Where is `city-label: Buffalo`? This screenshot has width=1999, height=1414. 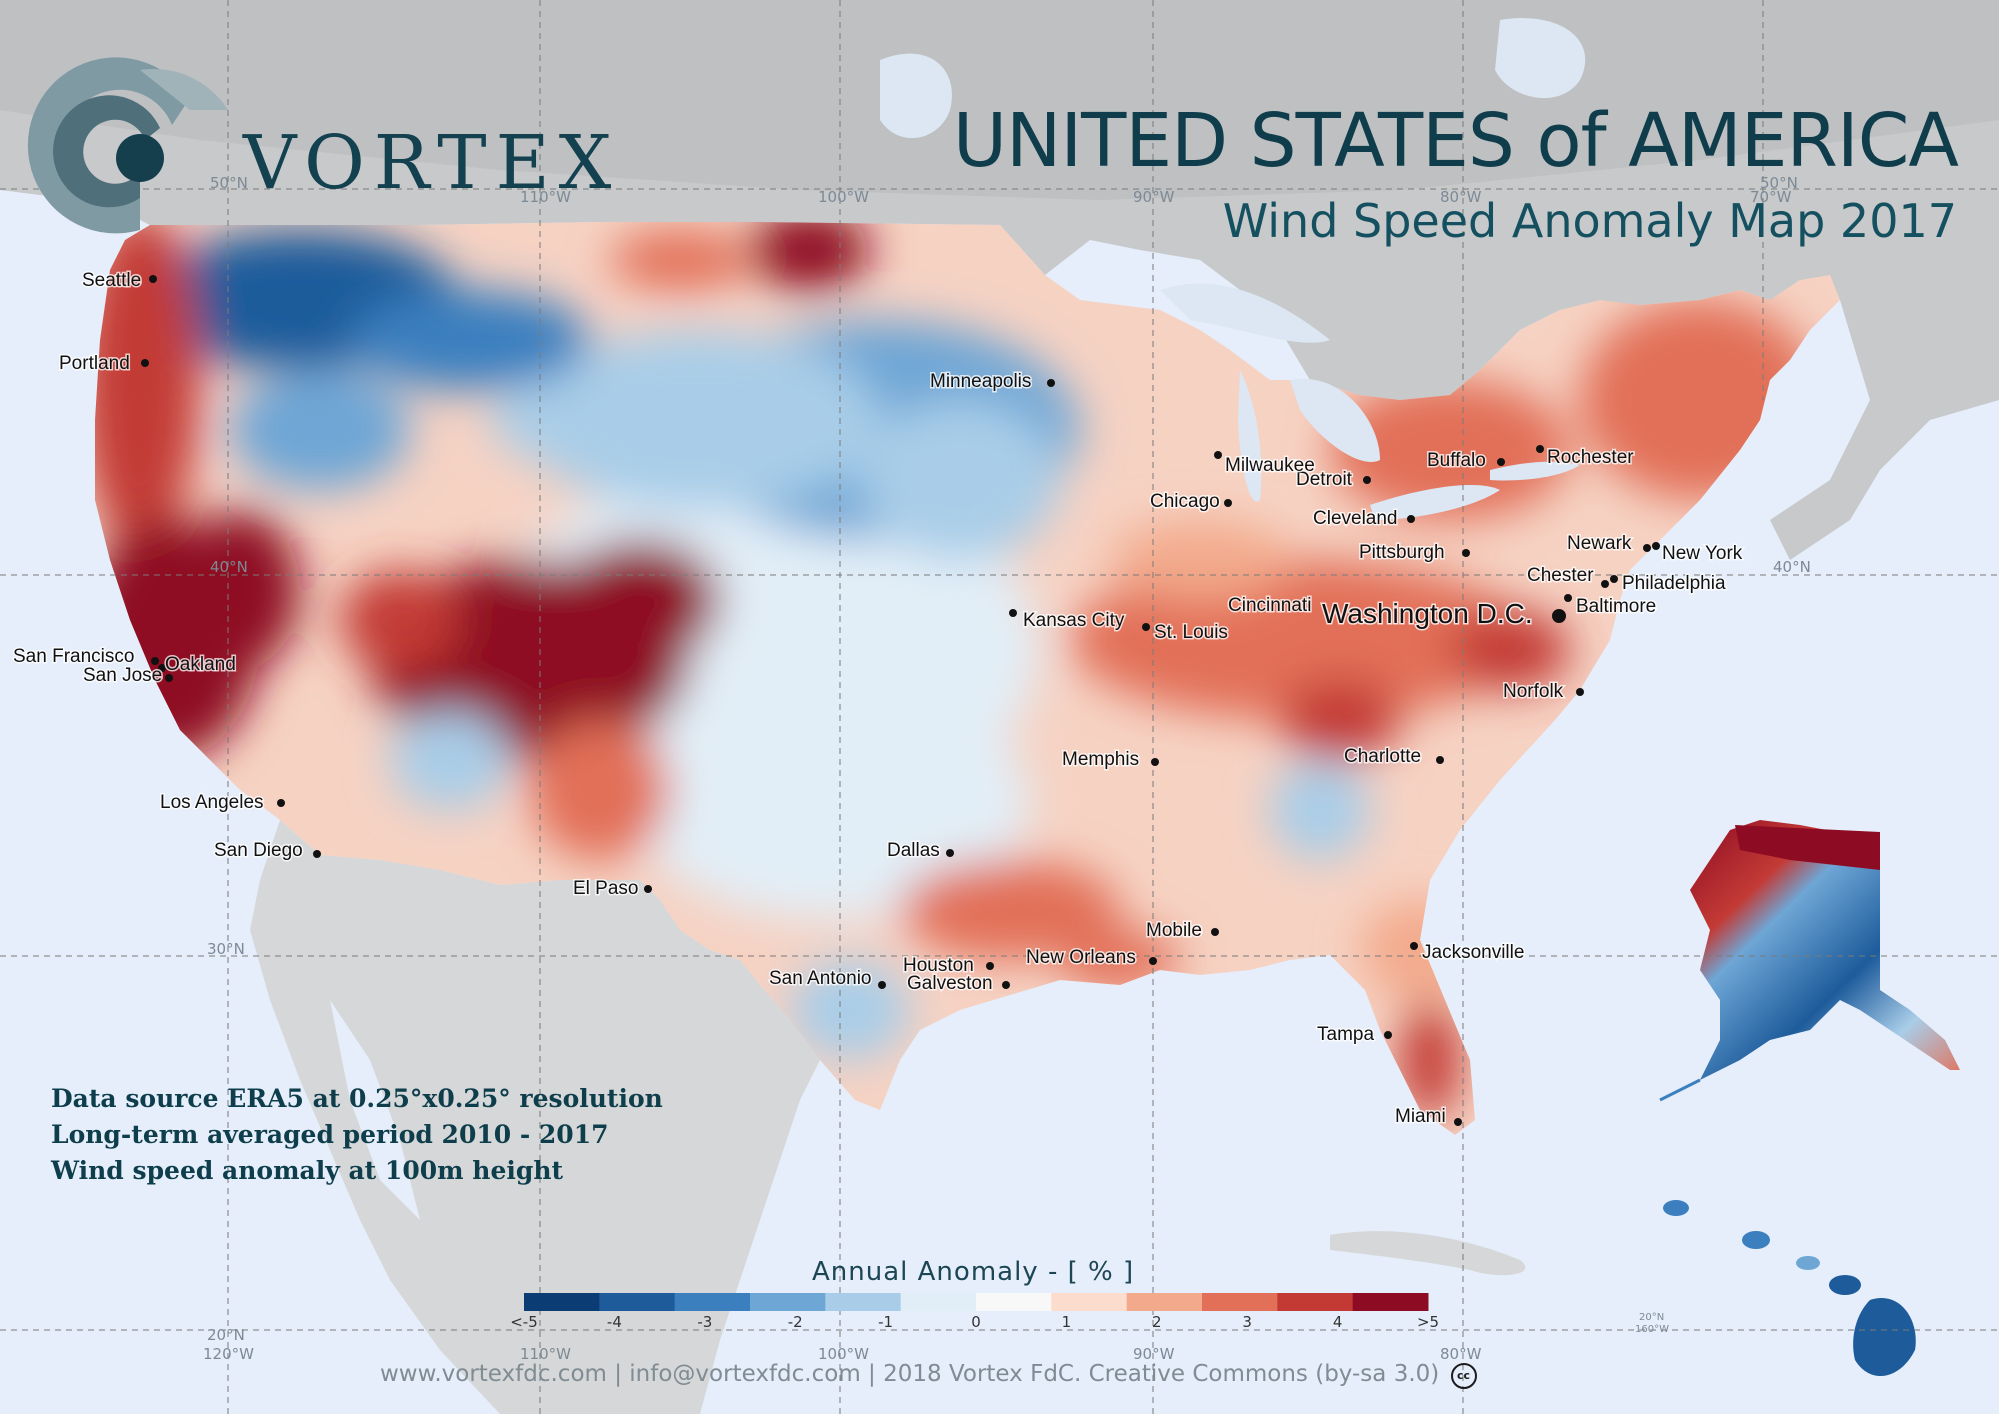 city-label: Buffalo is located at coordinates (1456, 460).